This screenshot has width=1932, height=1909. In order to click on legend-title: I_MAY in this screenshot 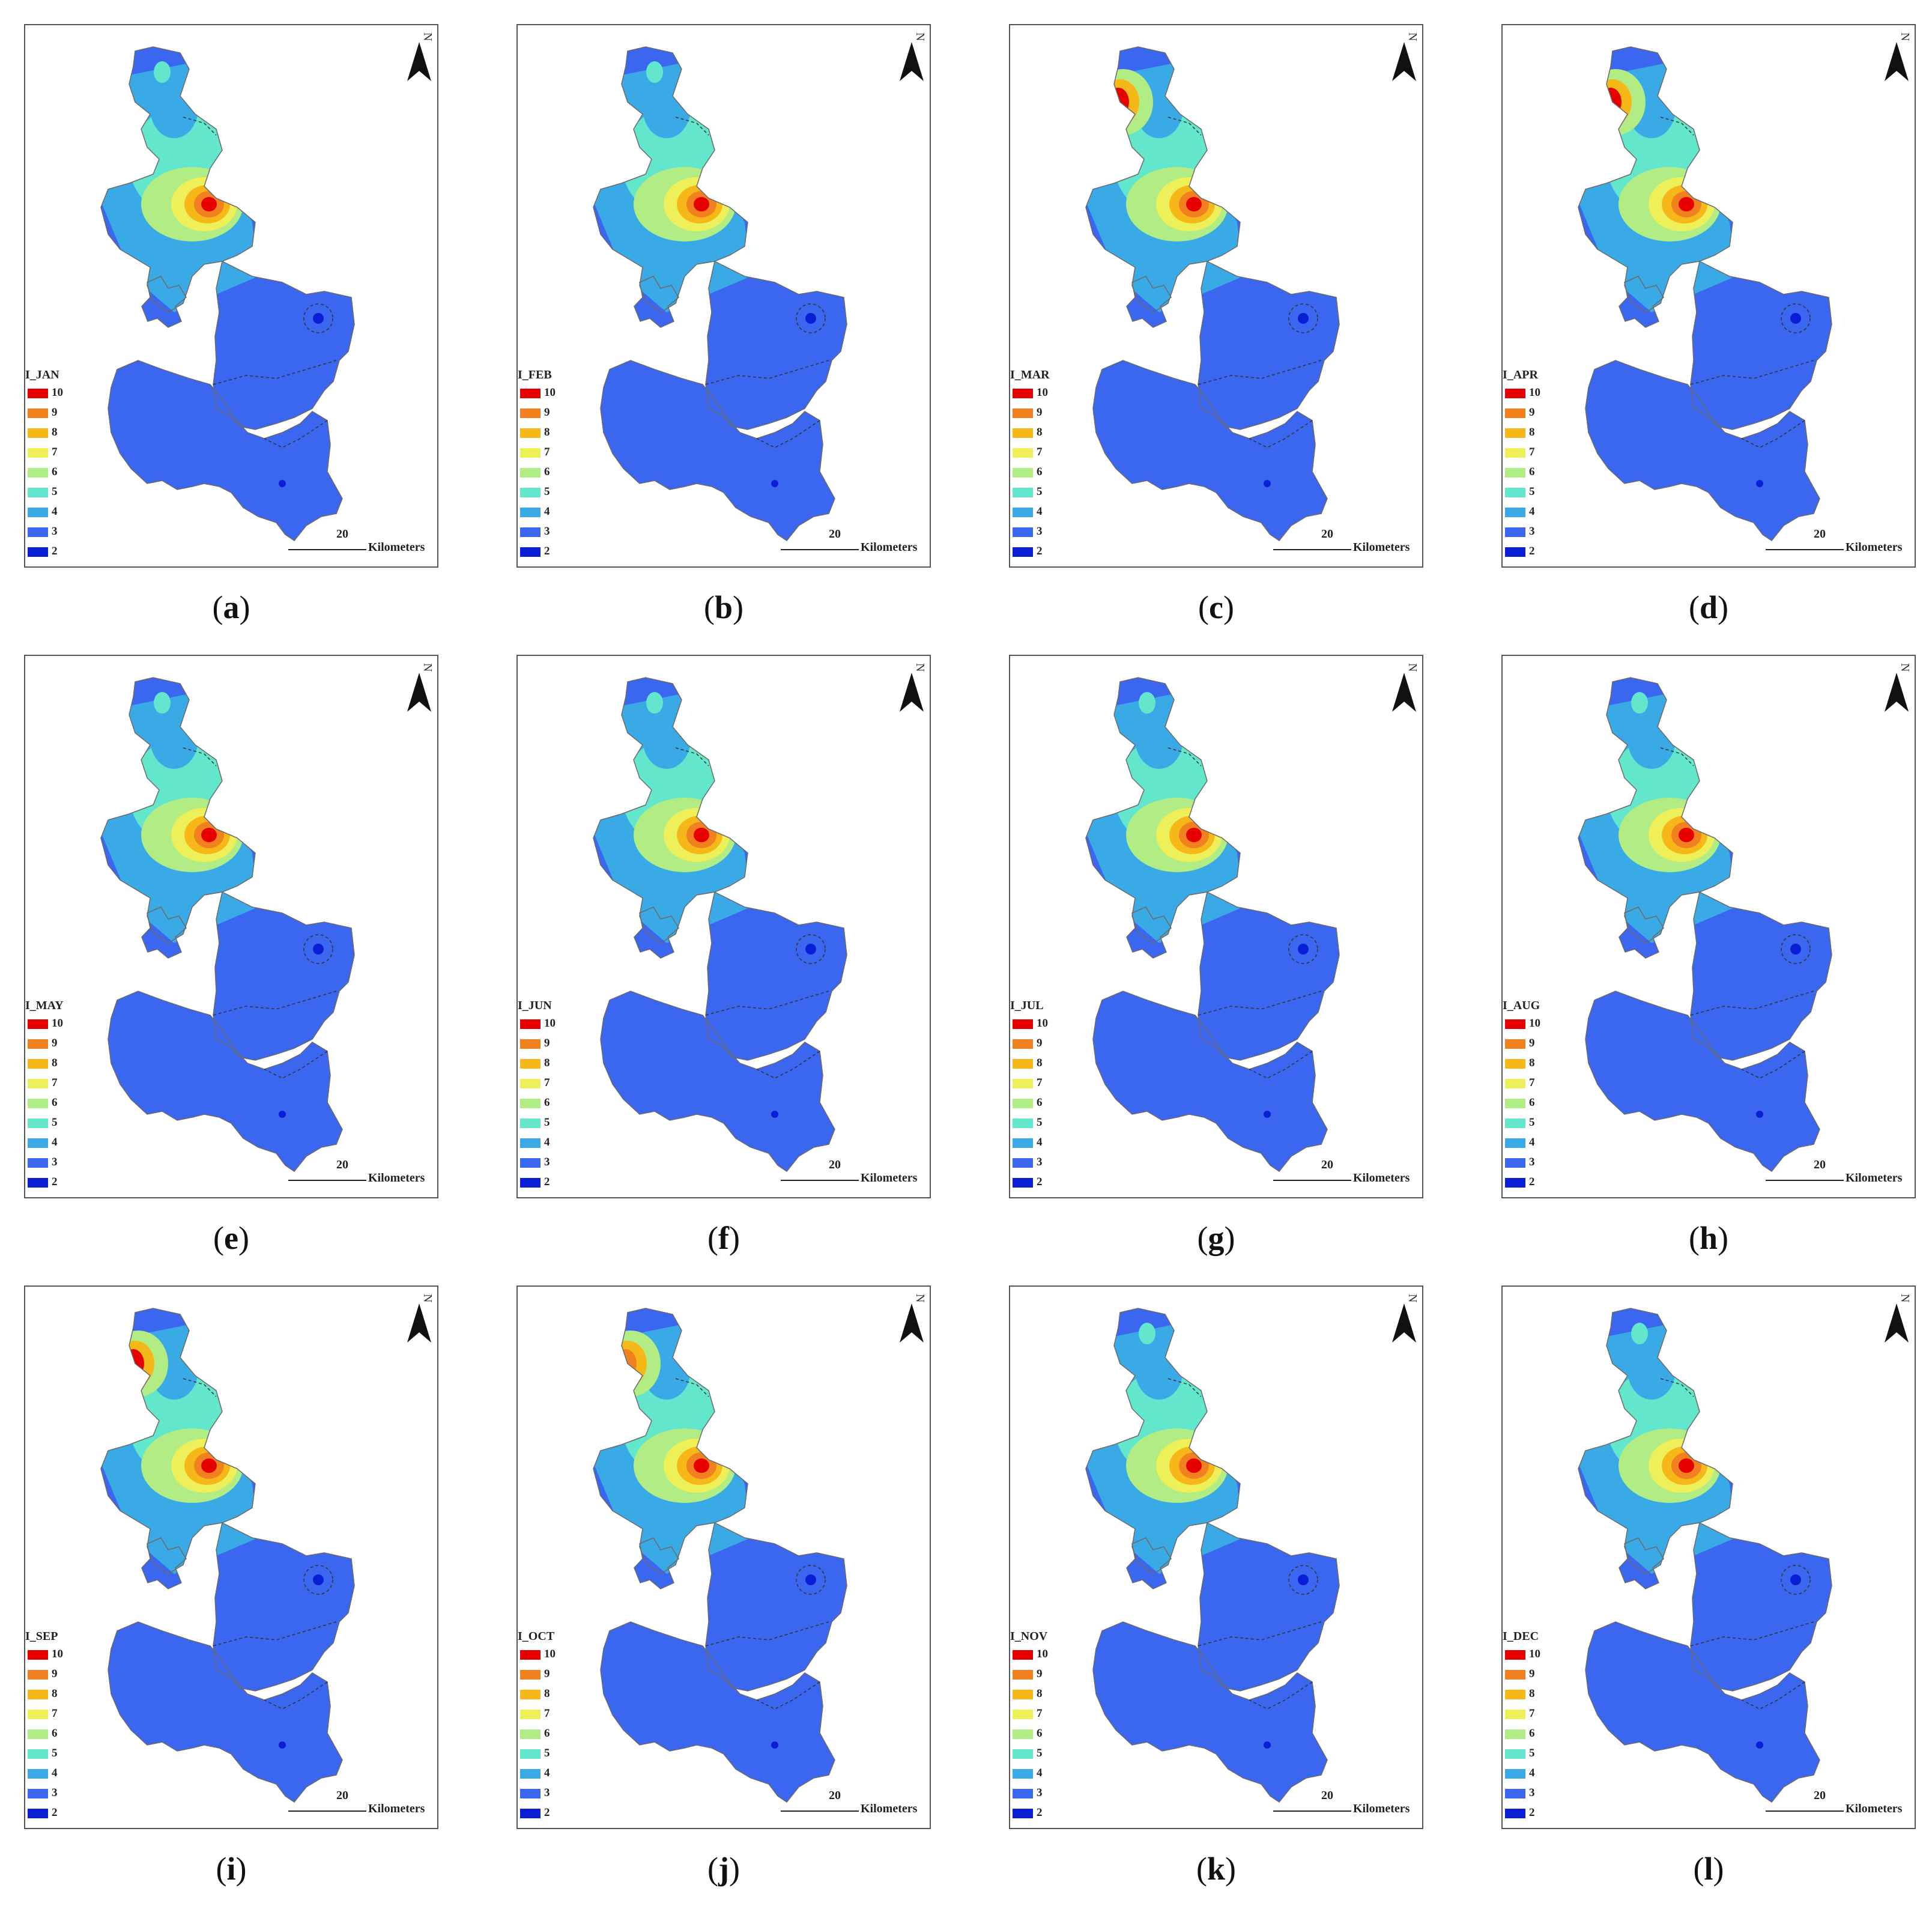, I will do `click(44, 1005)`.